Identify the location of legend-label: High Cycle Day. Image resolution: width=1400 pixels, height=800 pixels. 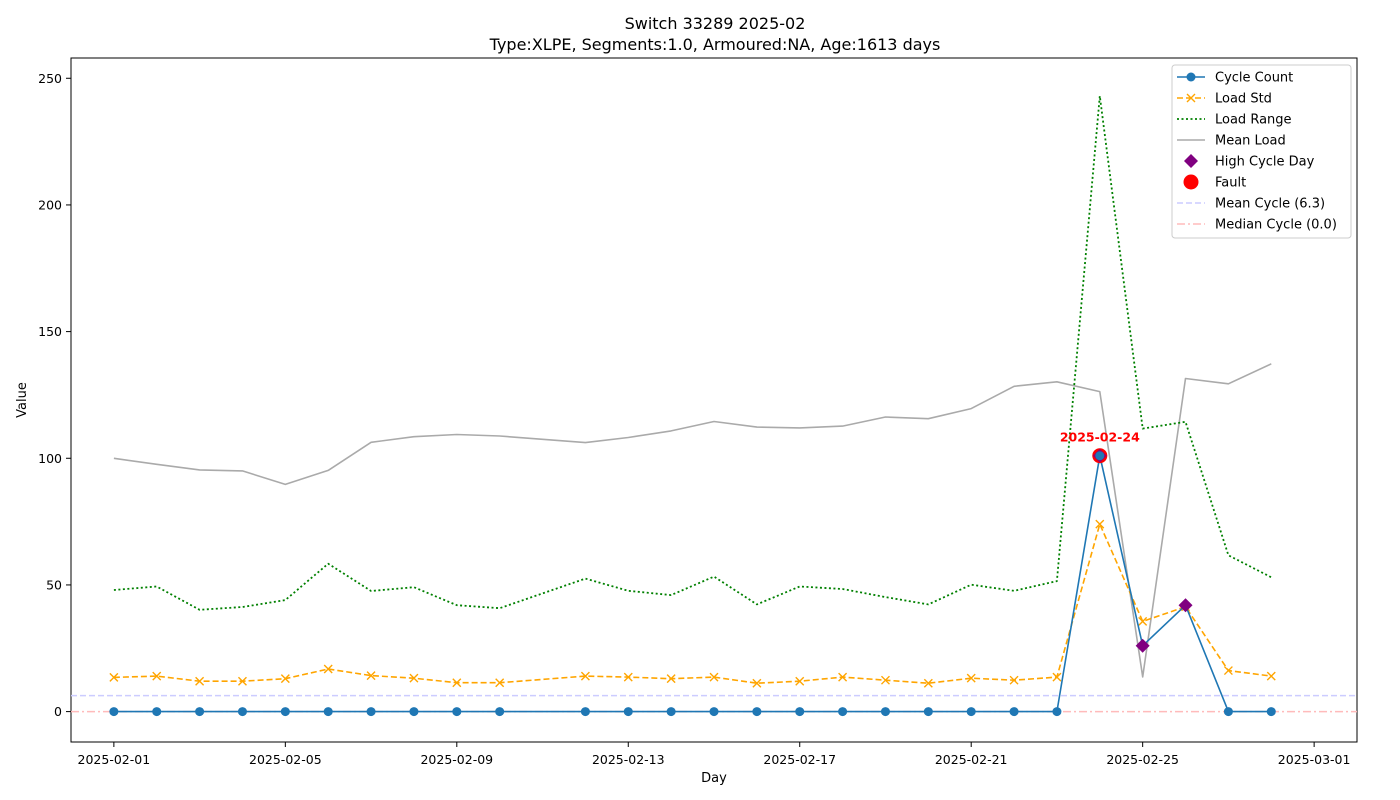
(1265, 162).